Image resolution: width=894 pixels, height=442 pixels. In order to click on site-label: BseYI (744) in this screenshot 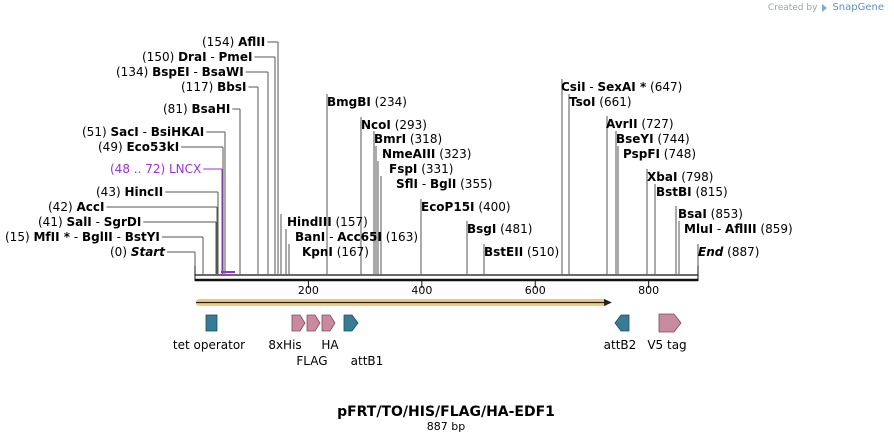, I will do `click(653, 139)`.